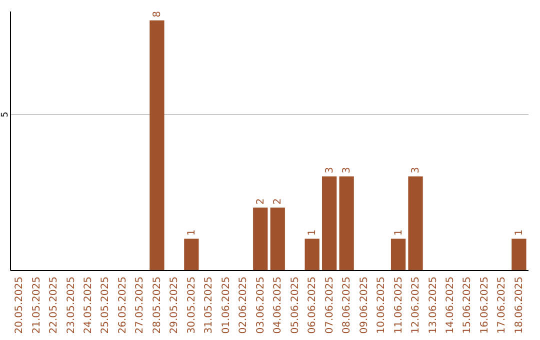  I want to click on x-tick-label: 11.06.2025, so click(398, 305).